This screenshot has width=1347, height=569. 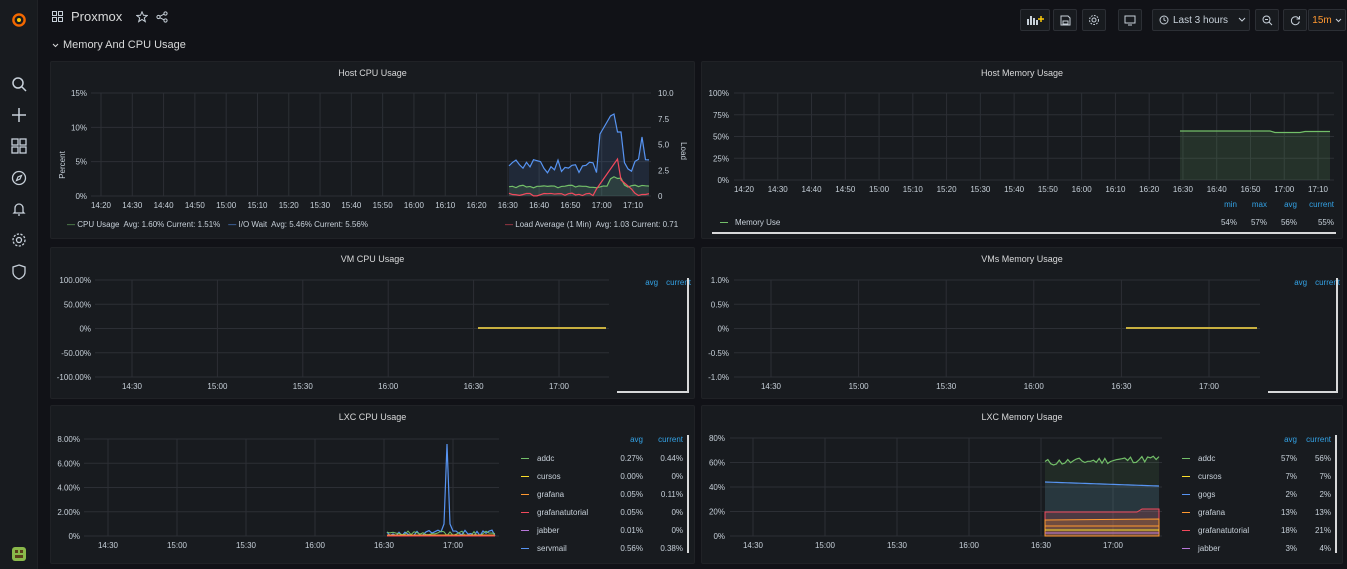 What do you see at coordinates (1322, 530) in the screenshot?
I see `legend-current: 21%` at bounding box center [1322, 530].